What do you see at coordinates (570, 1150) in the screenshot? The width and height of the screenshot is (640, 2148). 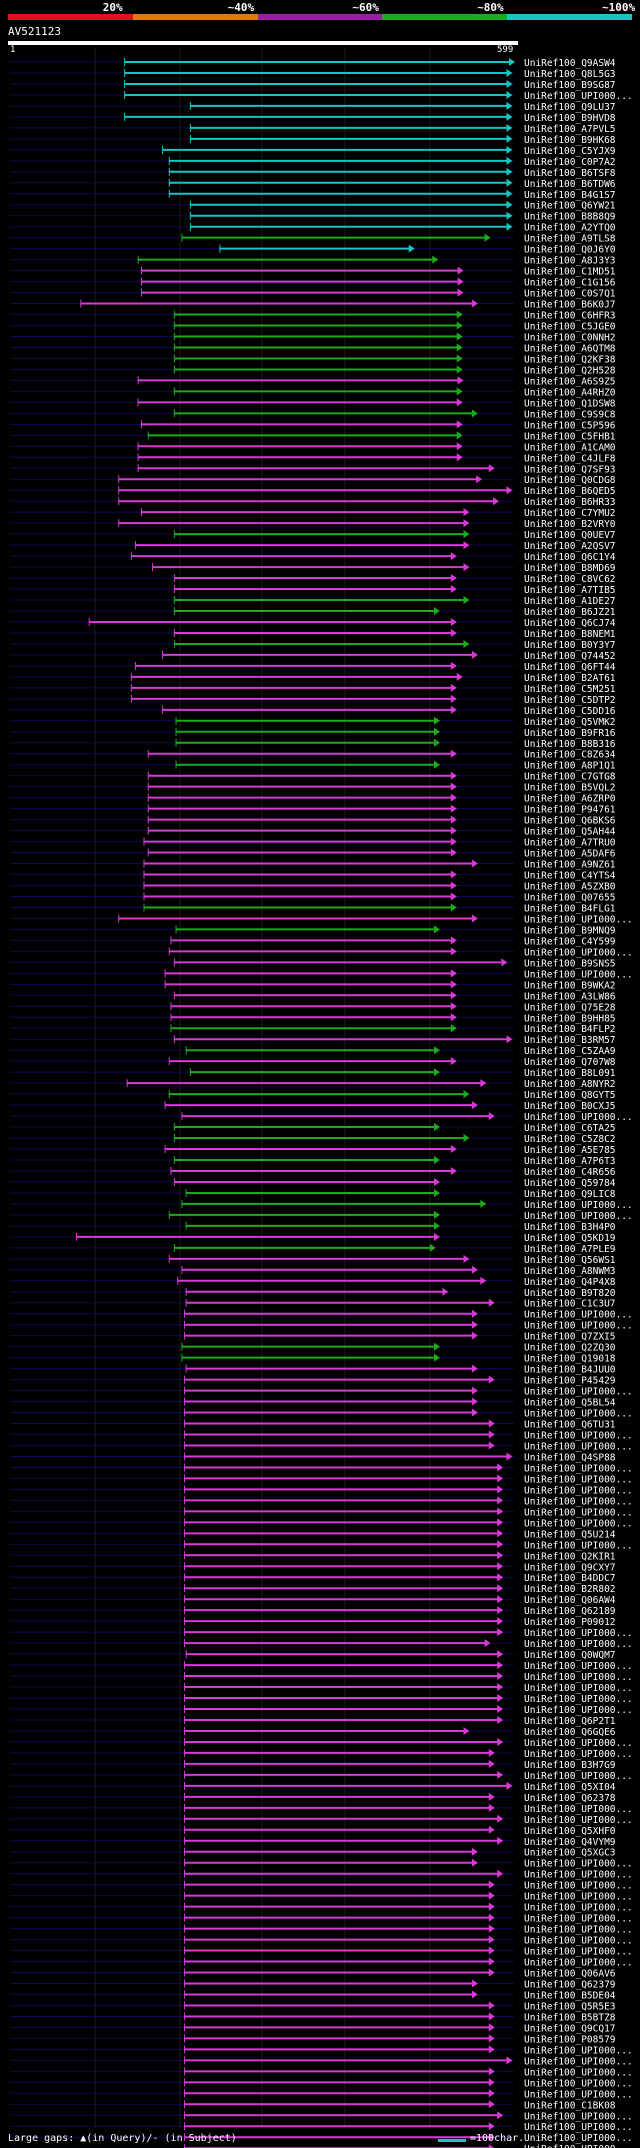 I see `hit-label: UniRef100_A5E785` at bounding box center [570, 1150].